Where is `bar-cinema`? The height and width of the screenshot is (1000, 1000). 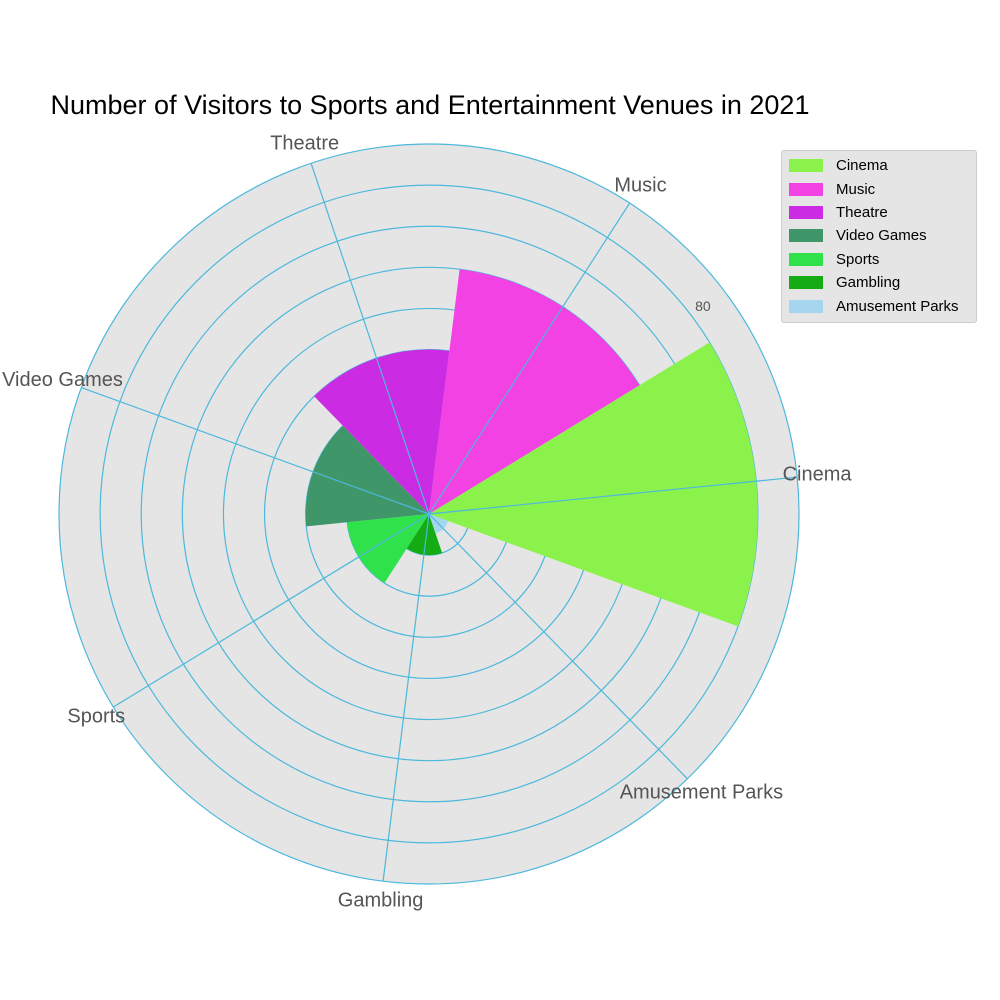
bar-cinema is located at coordinates (593, 484).